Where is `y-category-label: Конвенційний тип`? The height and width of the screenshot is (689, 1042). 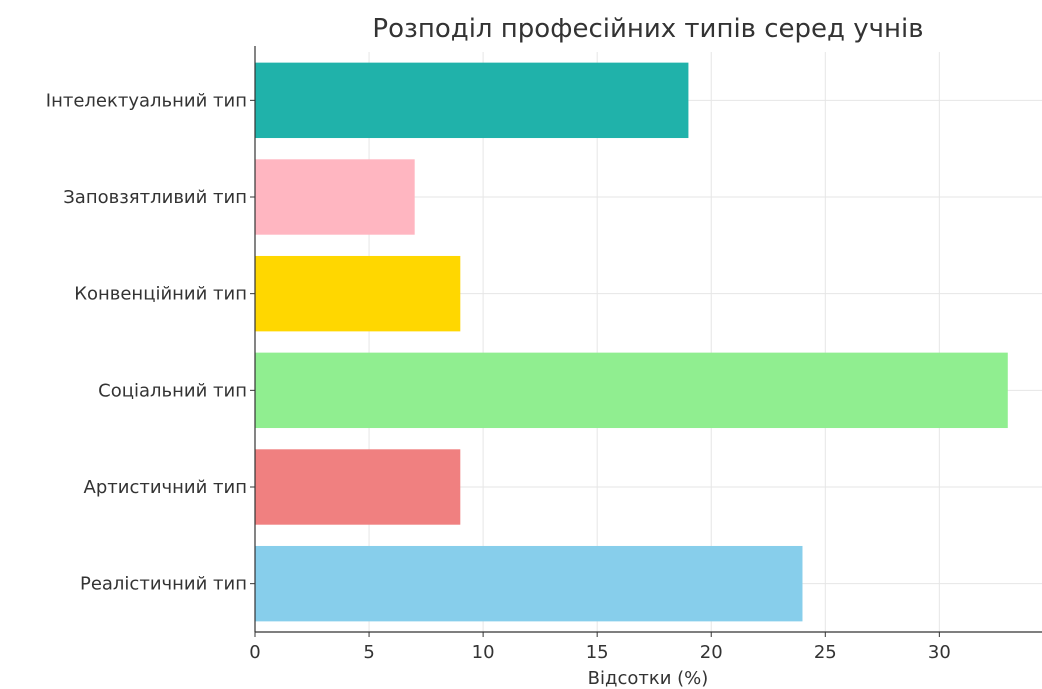
y-category-label: Конвенційний тип is located at coordinates (160, 294).